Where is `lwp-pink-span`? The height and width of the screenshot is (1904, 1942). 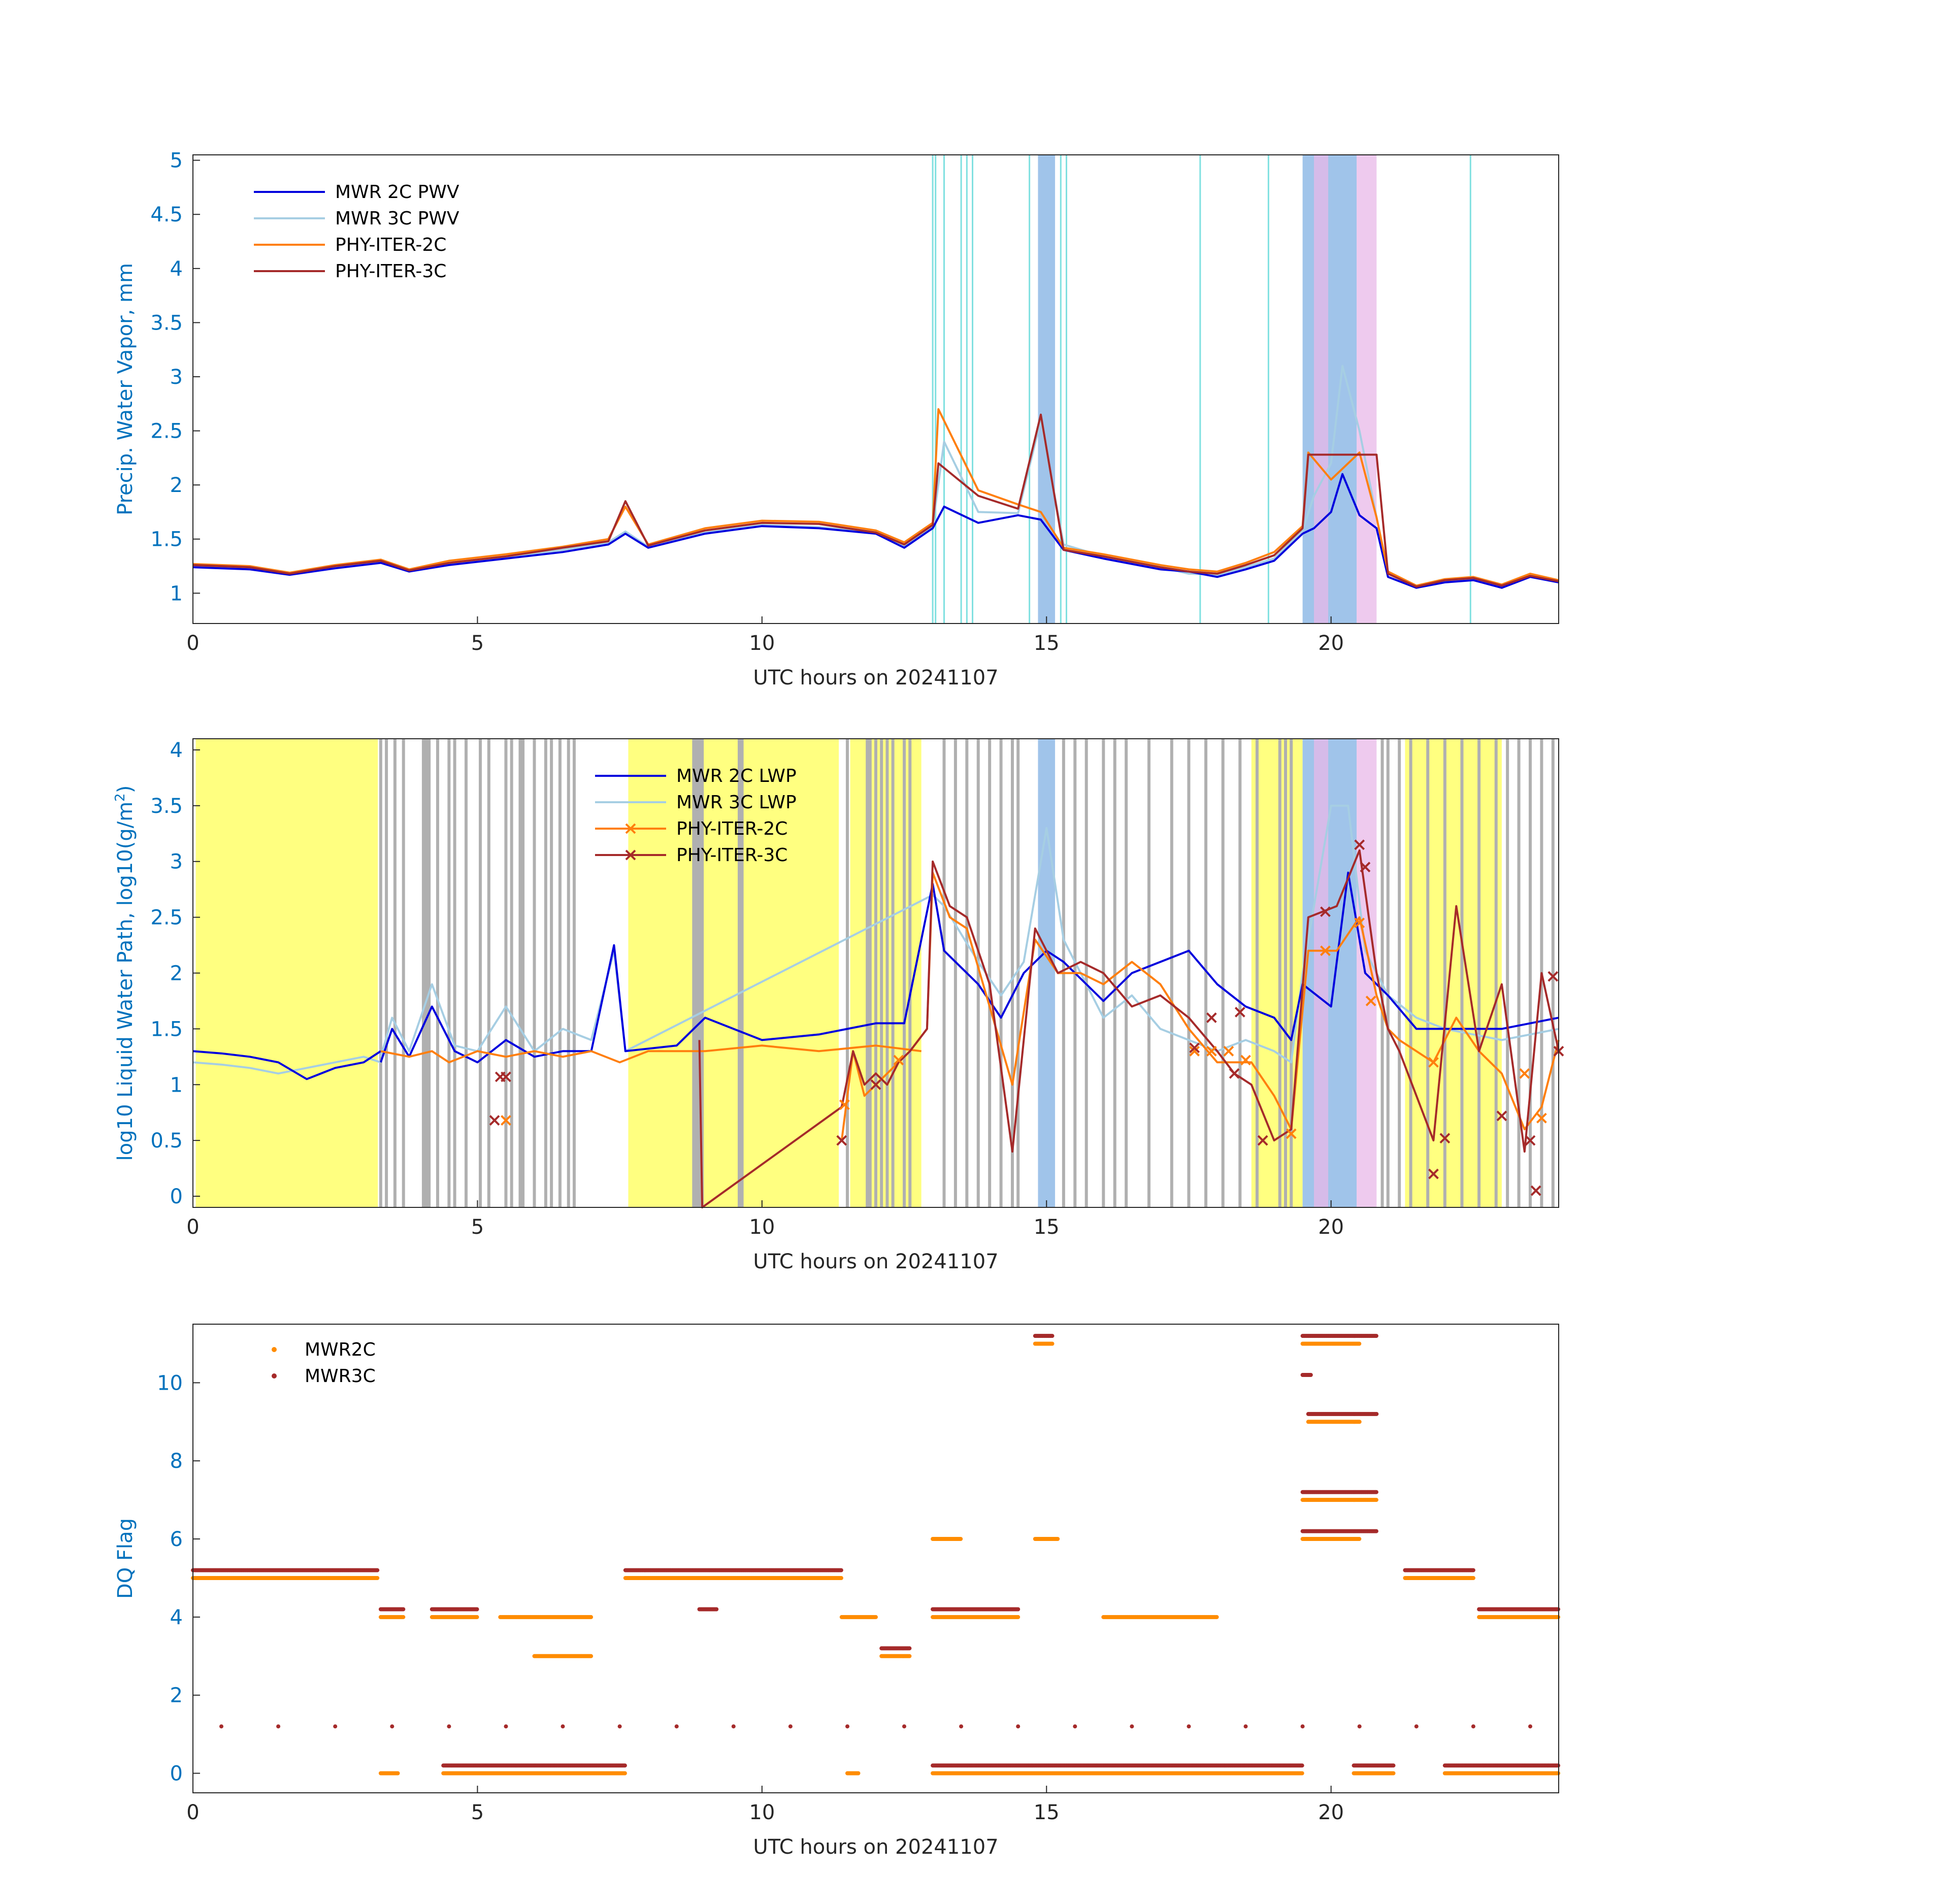
lwp-pink-span is located at coordinates (1321, 973).